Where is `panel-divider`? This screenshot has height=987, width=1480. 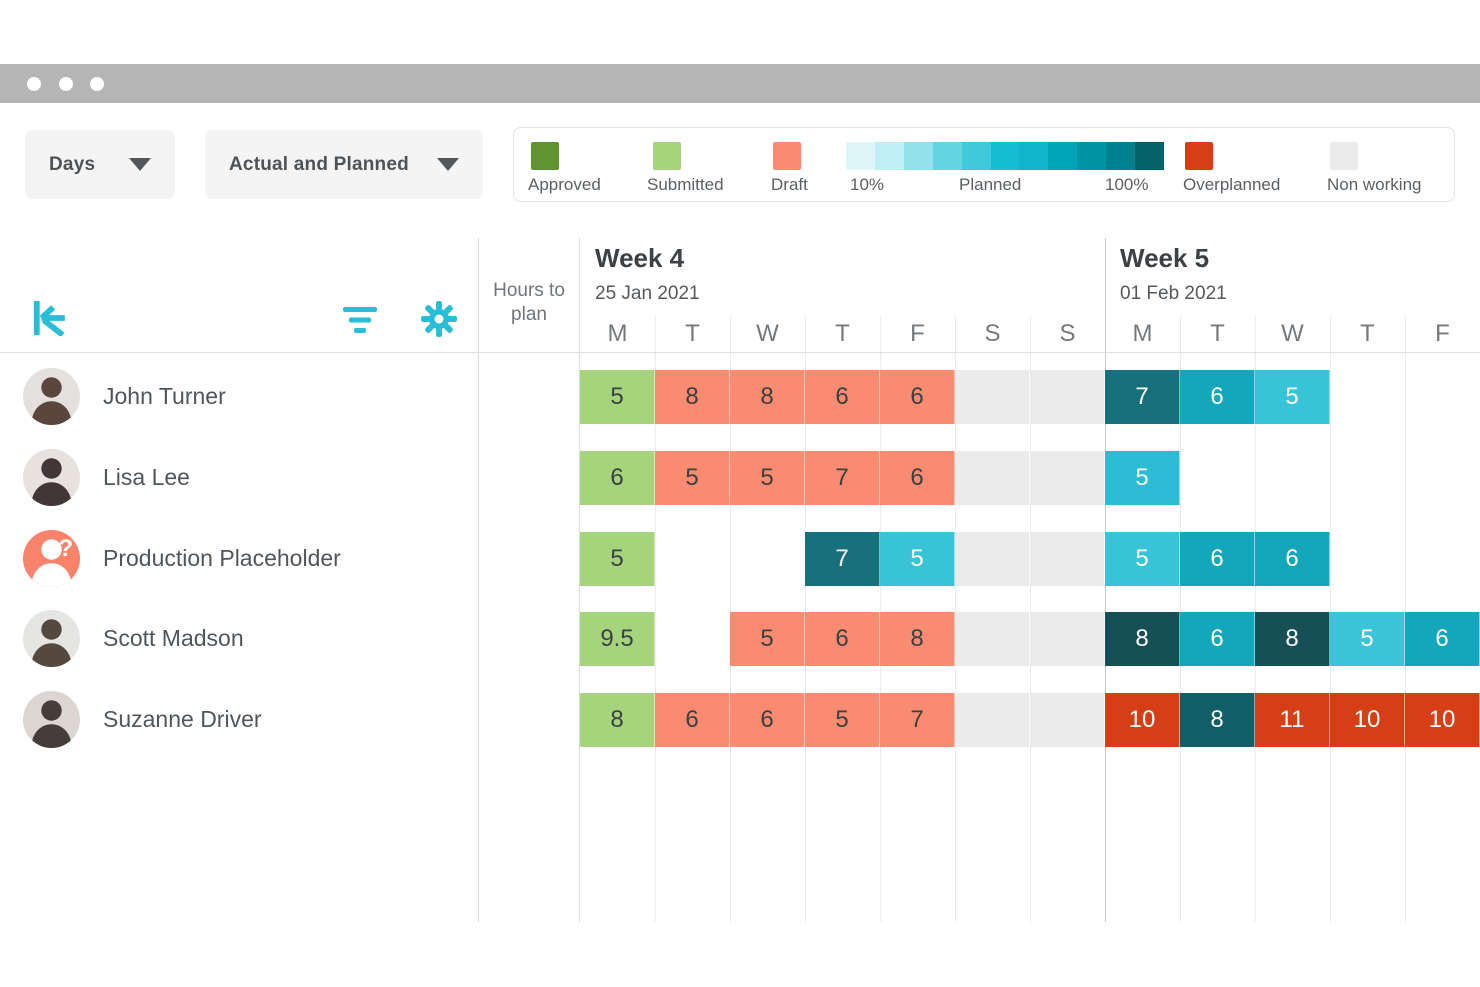
panel-divider is located at coordinates (478, 580).